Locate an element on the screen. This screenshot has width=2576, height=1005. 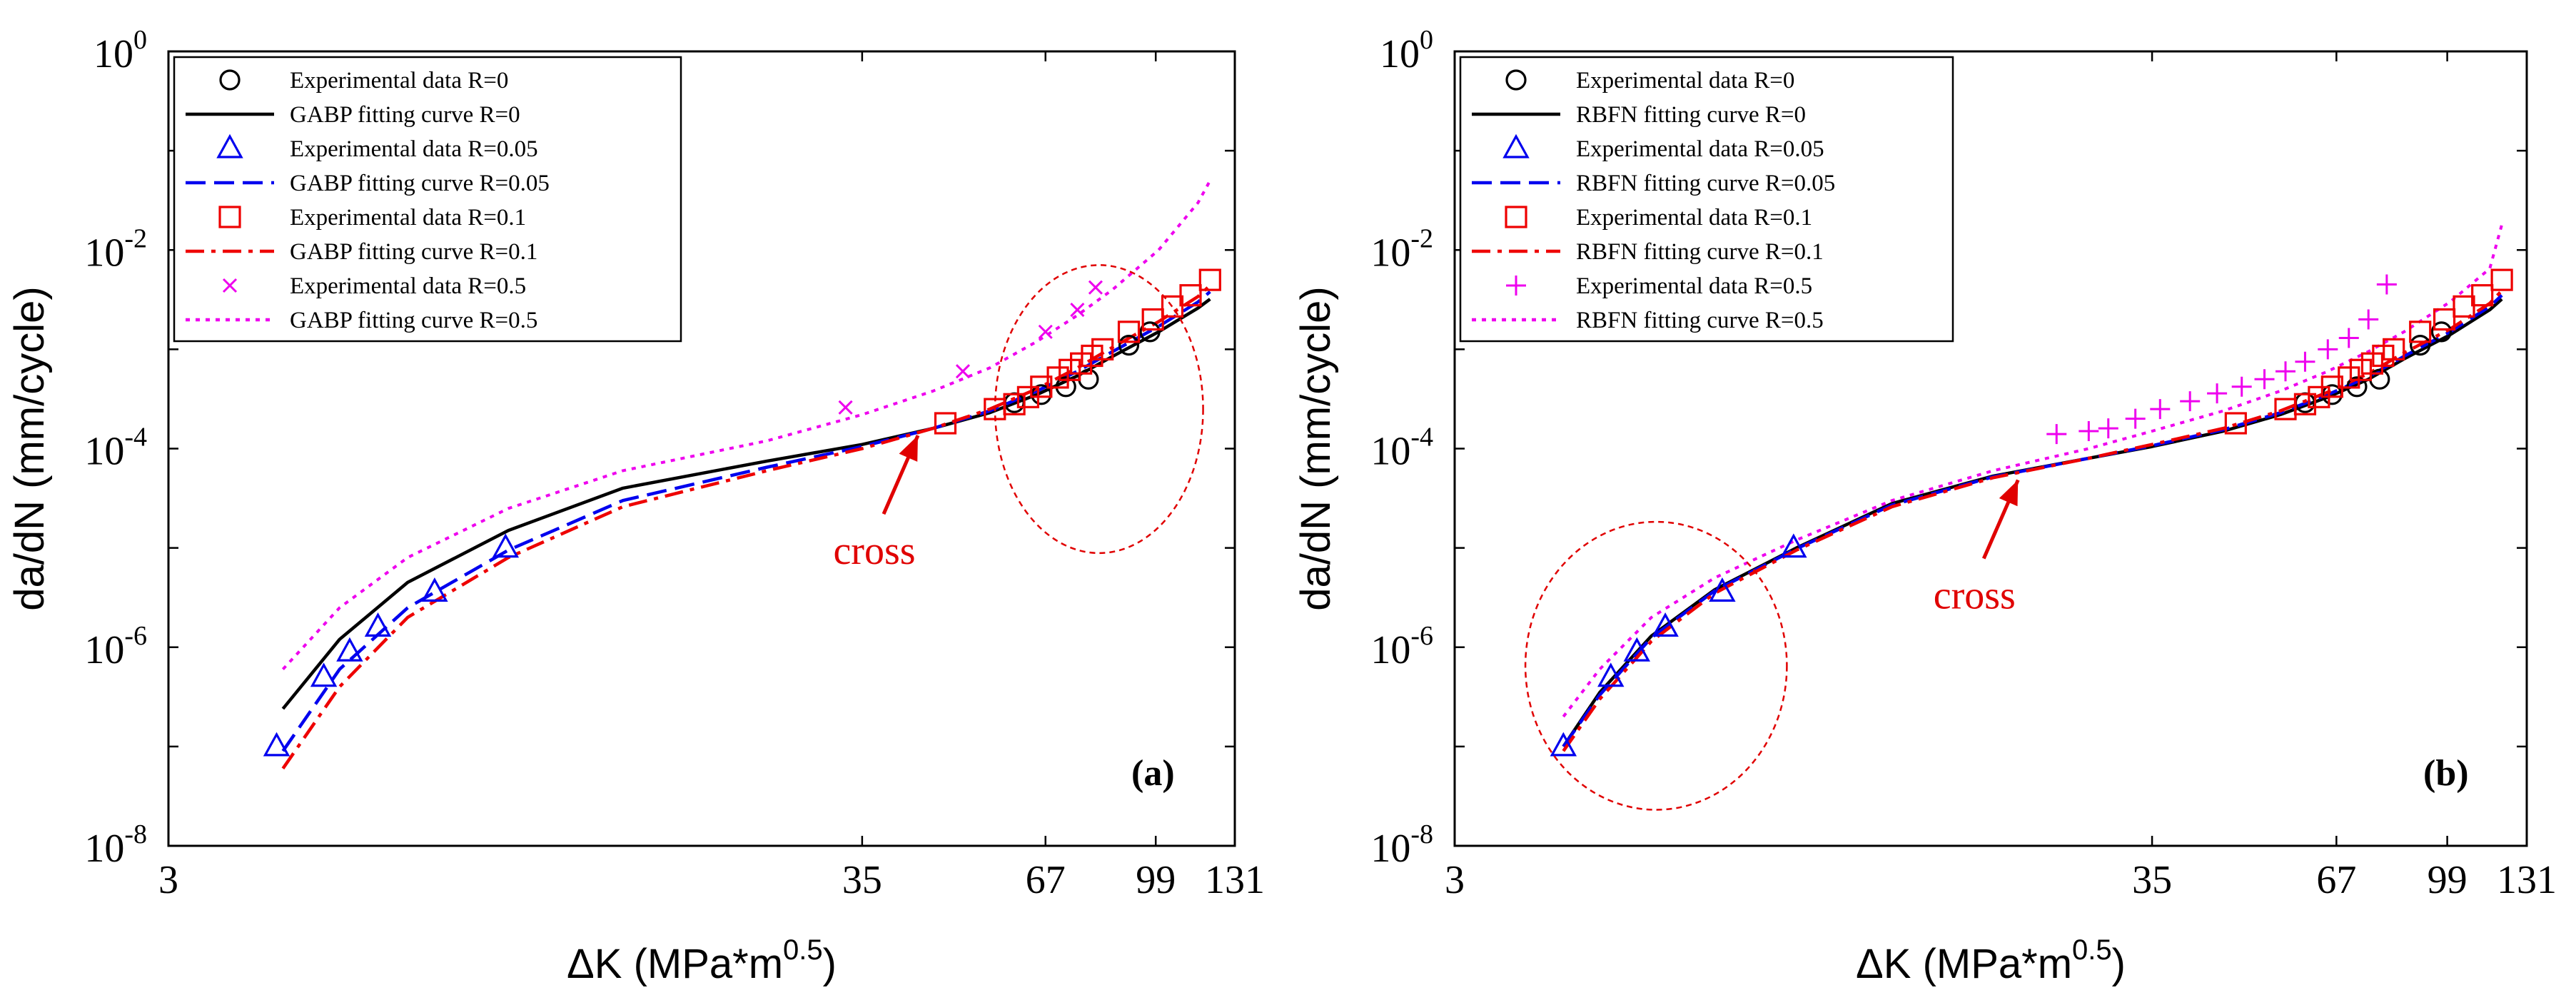
legend-item: GABP fitting curve R=0.5 is located at coordinates (361, 320).